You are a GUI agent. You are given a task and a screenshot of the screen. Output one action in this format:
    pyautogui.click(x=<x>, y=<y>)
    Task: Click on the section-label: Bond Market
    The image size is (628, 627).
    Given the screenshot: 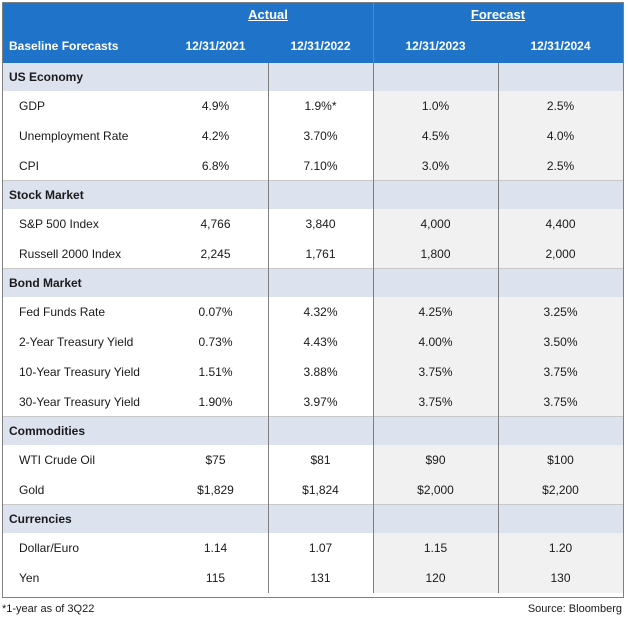 What is the action you would take?
    pyautogui.click(x=45, y=283)
    